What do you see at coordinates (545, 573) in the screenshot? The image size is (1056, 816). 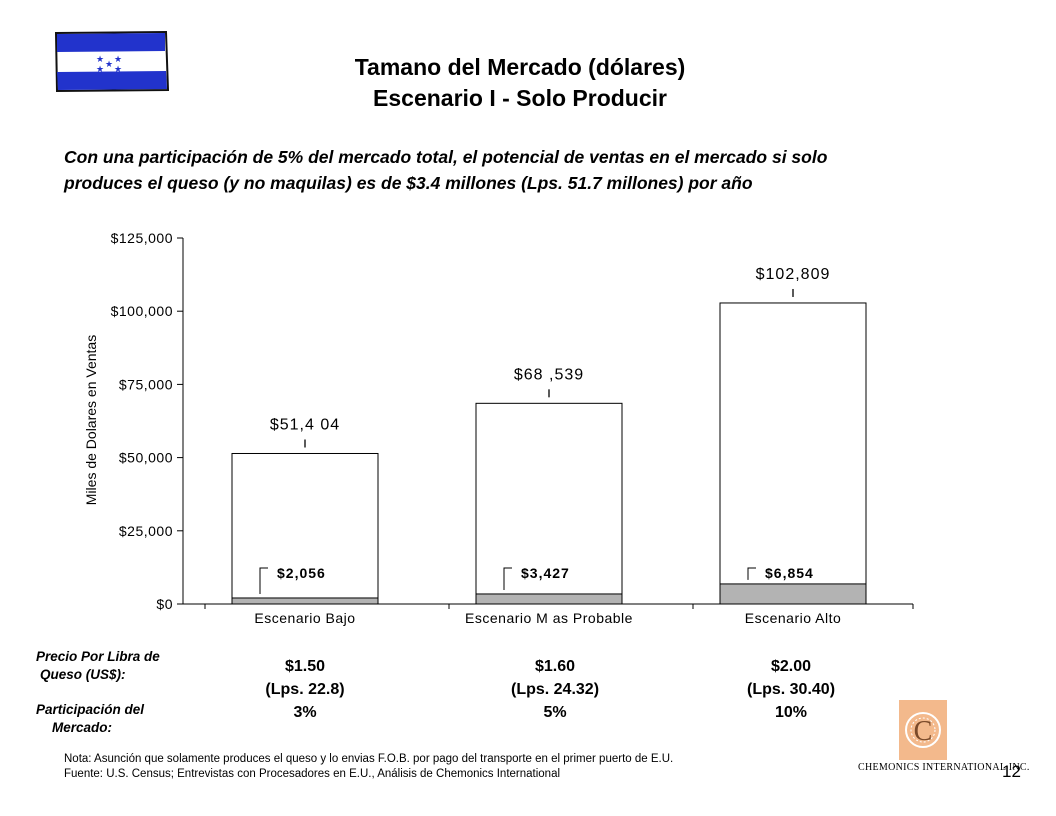 I see `bar-share-label: $3,427` at bounding box center [545, 573].